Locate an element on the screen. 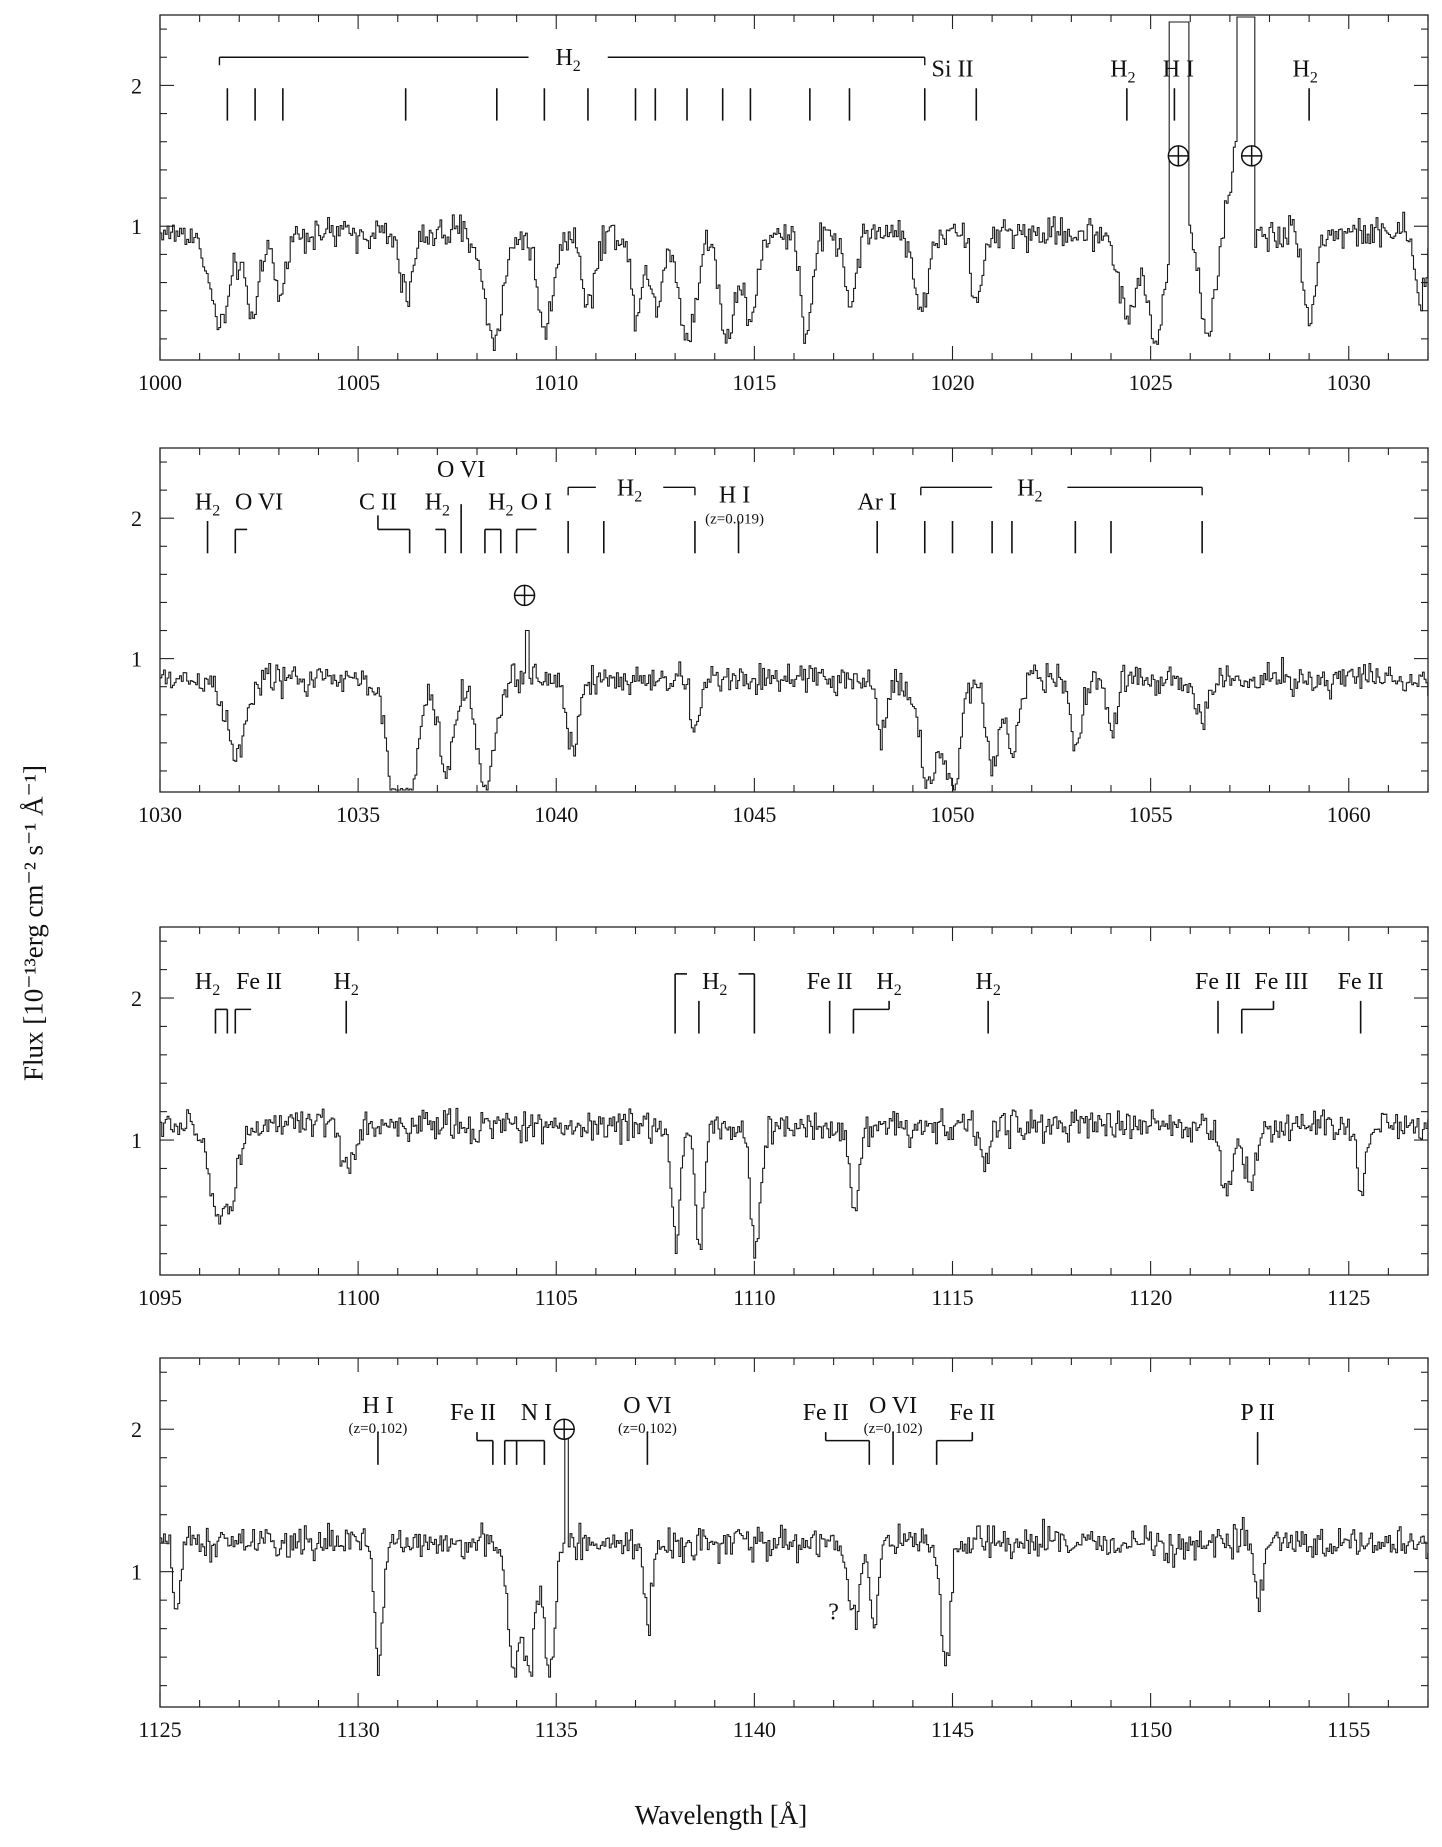 The height and width of the screenshot is (1847, 1442). x-tick-label: 1115 is located at coordinates (952, 1297).